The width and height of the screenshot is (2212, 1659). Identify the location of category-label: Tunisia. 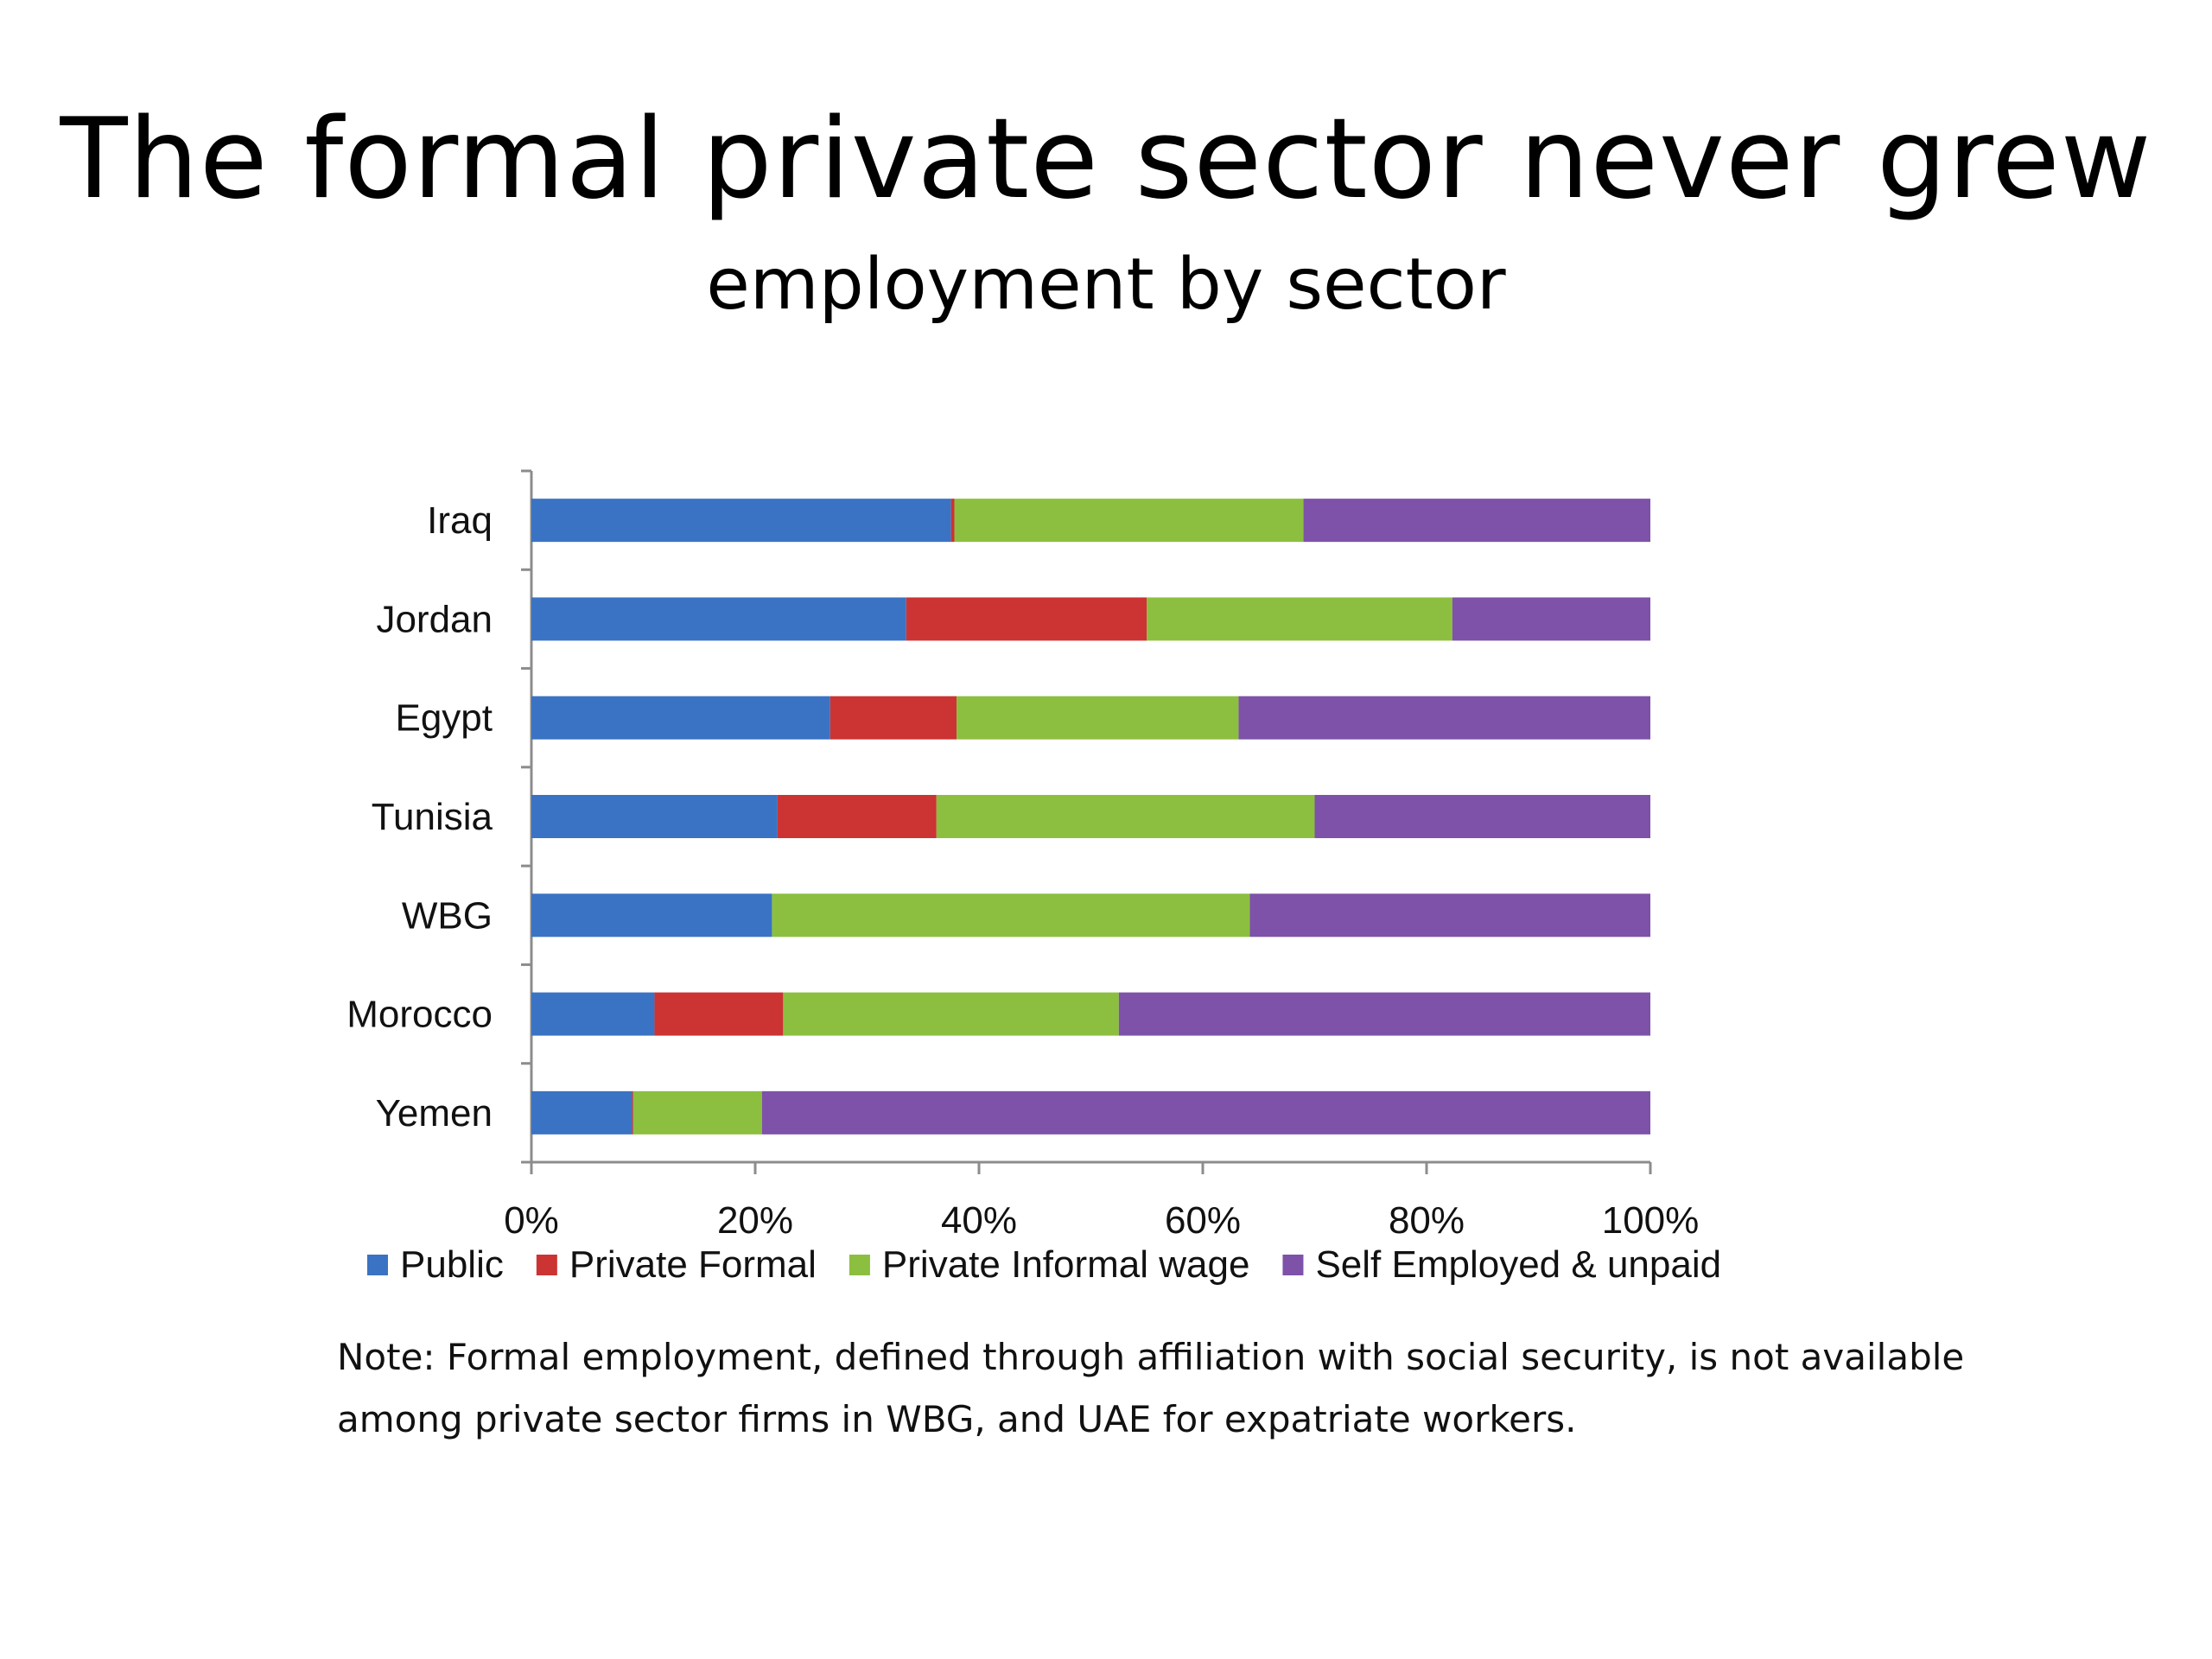
(432, 817).